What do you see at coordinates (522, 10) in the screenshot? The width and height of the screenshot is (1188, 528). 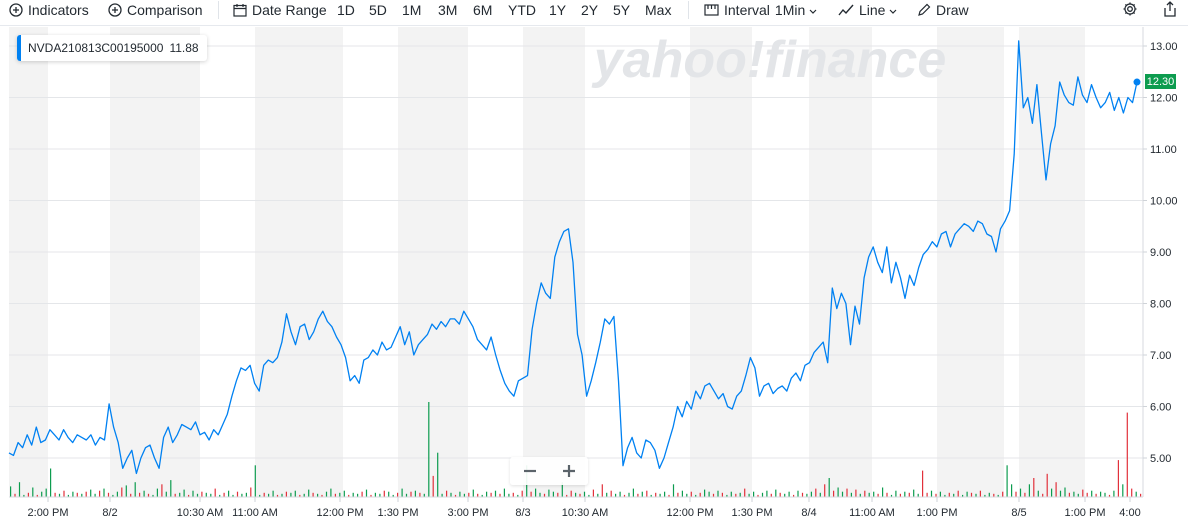 I see `range-ytd: YTD` at bounding box center [522, 10].